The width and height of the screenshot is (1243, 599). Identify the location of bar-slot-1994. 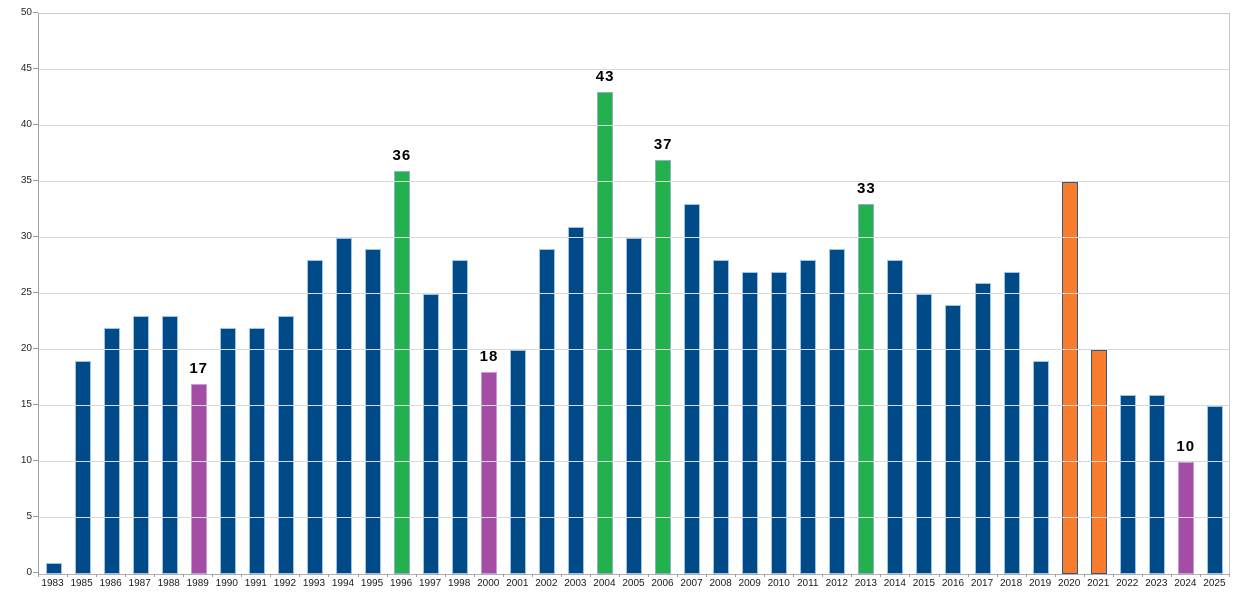
(343, 294).